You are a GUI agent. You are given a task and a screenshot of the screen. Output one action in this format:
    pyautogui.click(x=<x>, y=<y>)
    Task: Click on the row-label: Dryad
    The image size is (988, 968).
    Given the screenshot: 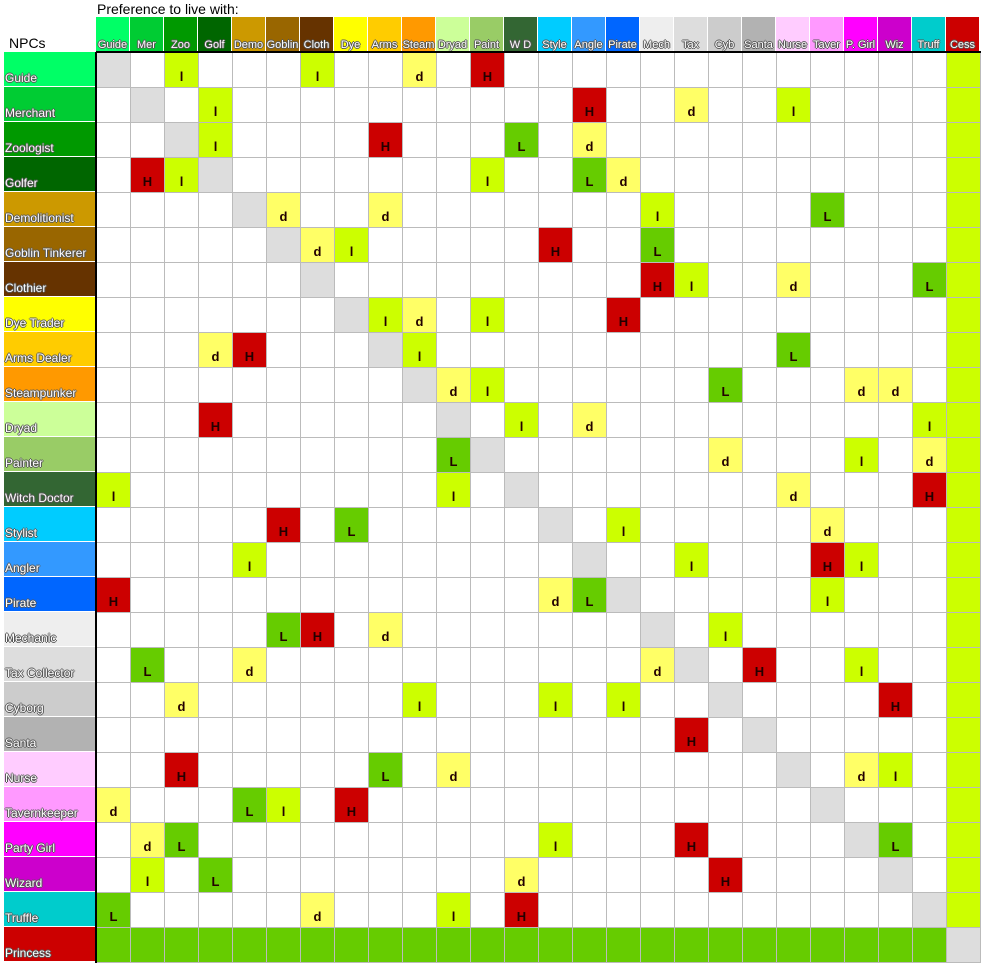 What is the action you would take?
    pyautogui.click(x=50, y=419)
    